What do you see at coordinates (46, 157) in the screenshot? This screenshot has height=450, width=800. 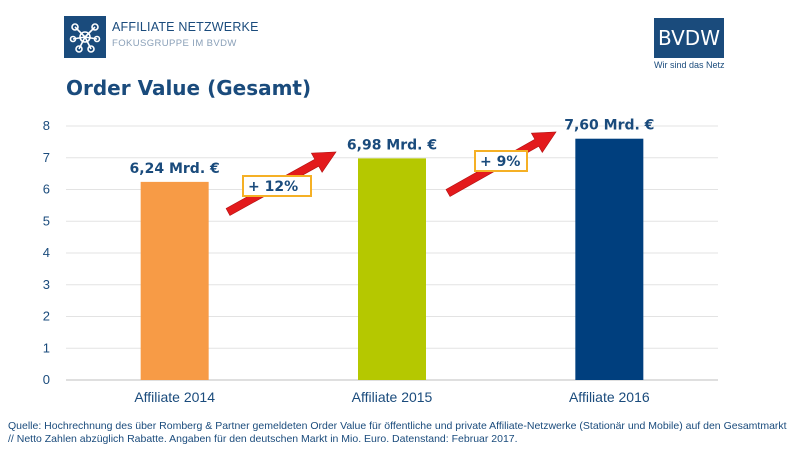 I see `y-tick-label: 7` at bounding box center [46, 157].